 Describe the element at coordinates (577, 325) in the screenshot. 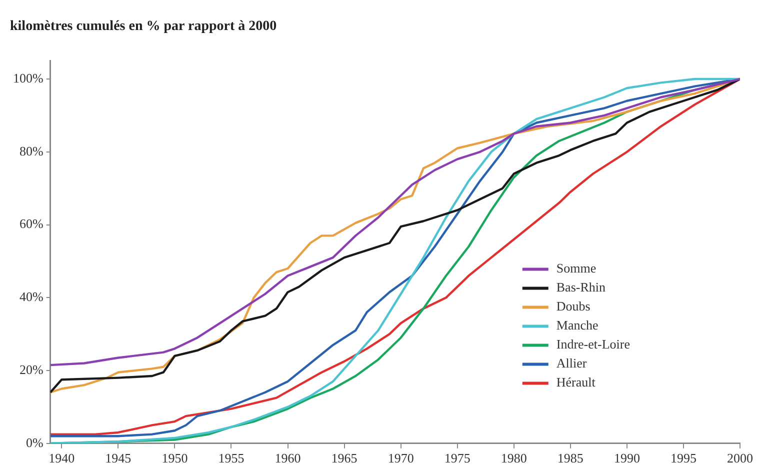

I see `legend-label: Manche` at that location.